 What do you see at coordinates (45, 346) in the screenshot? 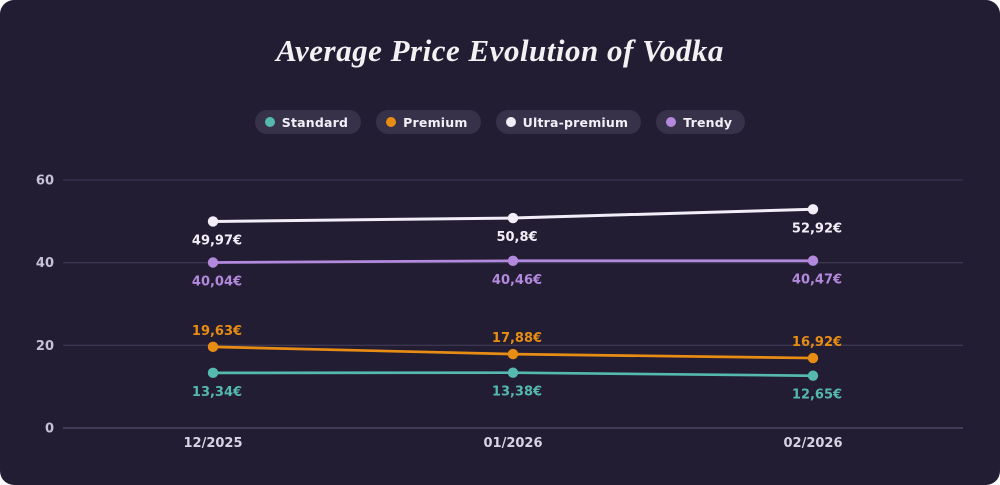
I see `y-tick-label: 20` at bounding box center [45, 346].